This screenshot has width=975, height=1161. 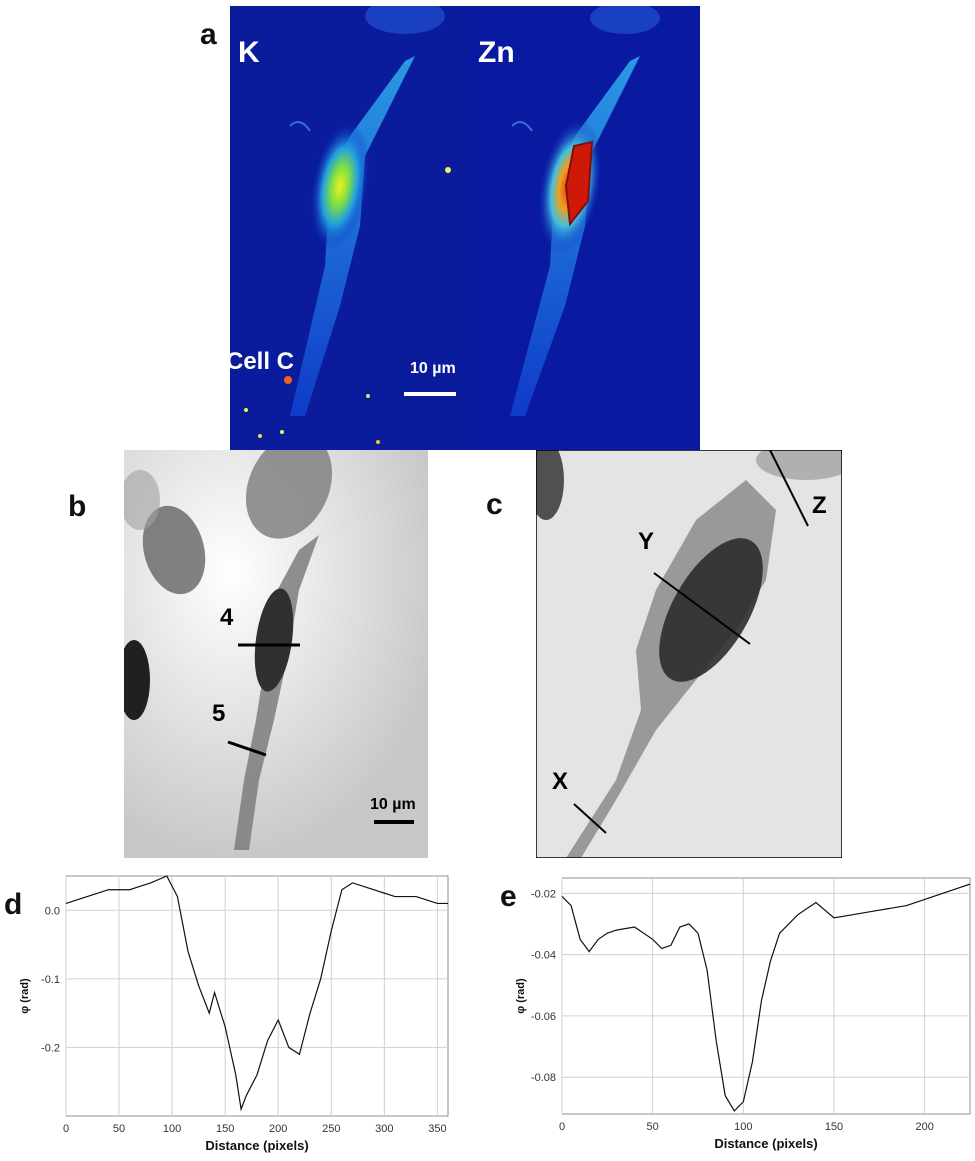 What do you see at coordinates (25, 996) in the screenshot?
I see `chart-d-y-axis-label: φ (rad)` at bounding box center [25, 996].